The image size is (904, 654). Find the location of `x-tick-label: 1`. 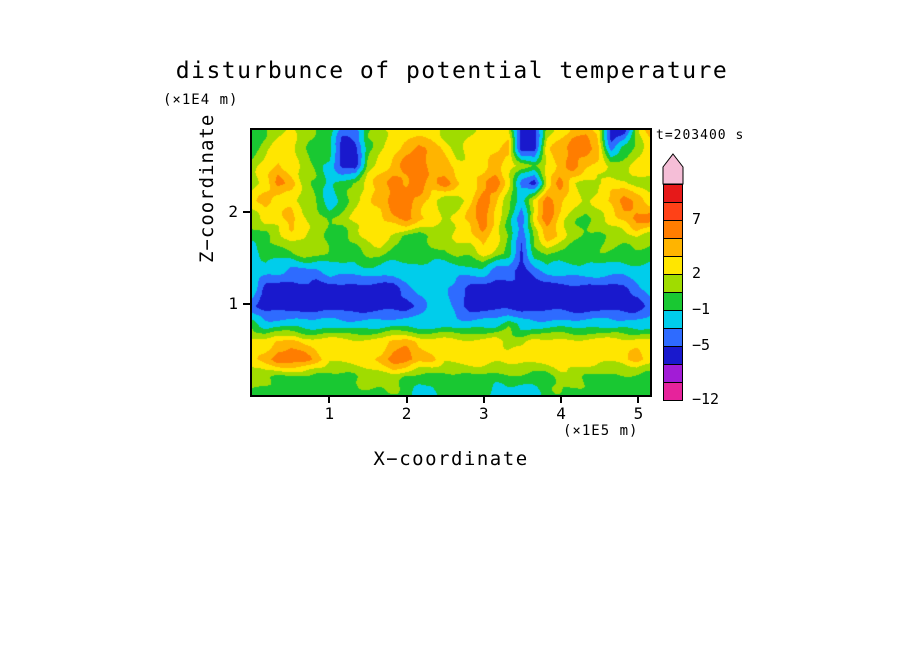

x-tick-label: 1 is located at coordinates (329, 413).